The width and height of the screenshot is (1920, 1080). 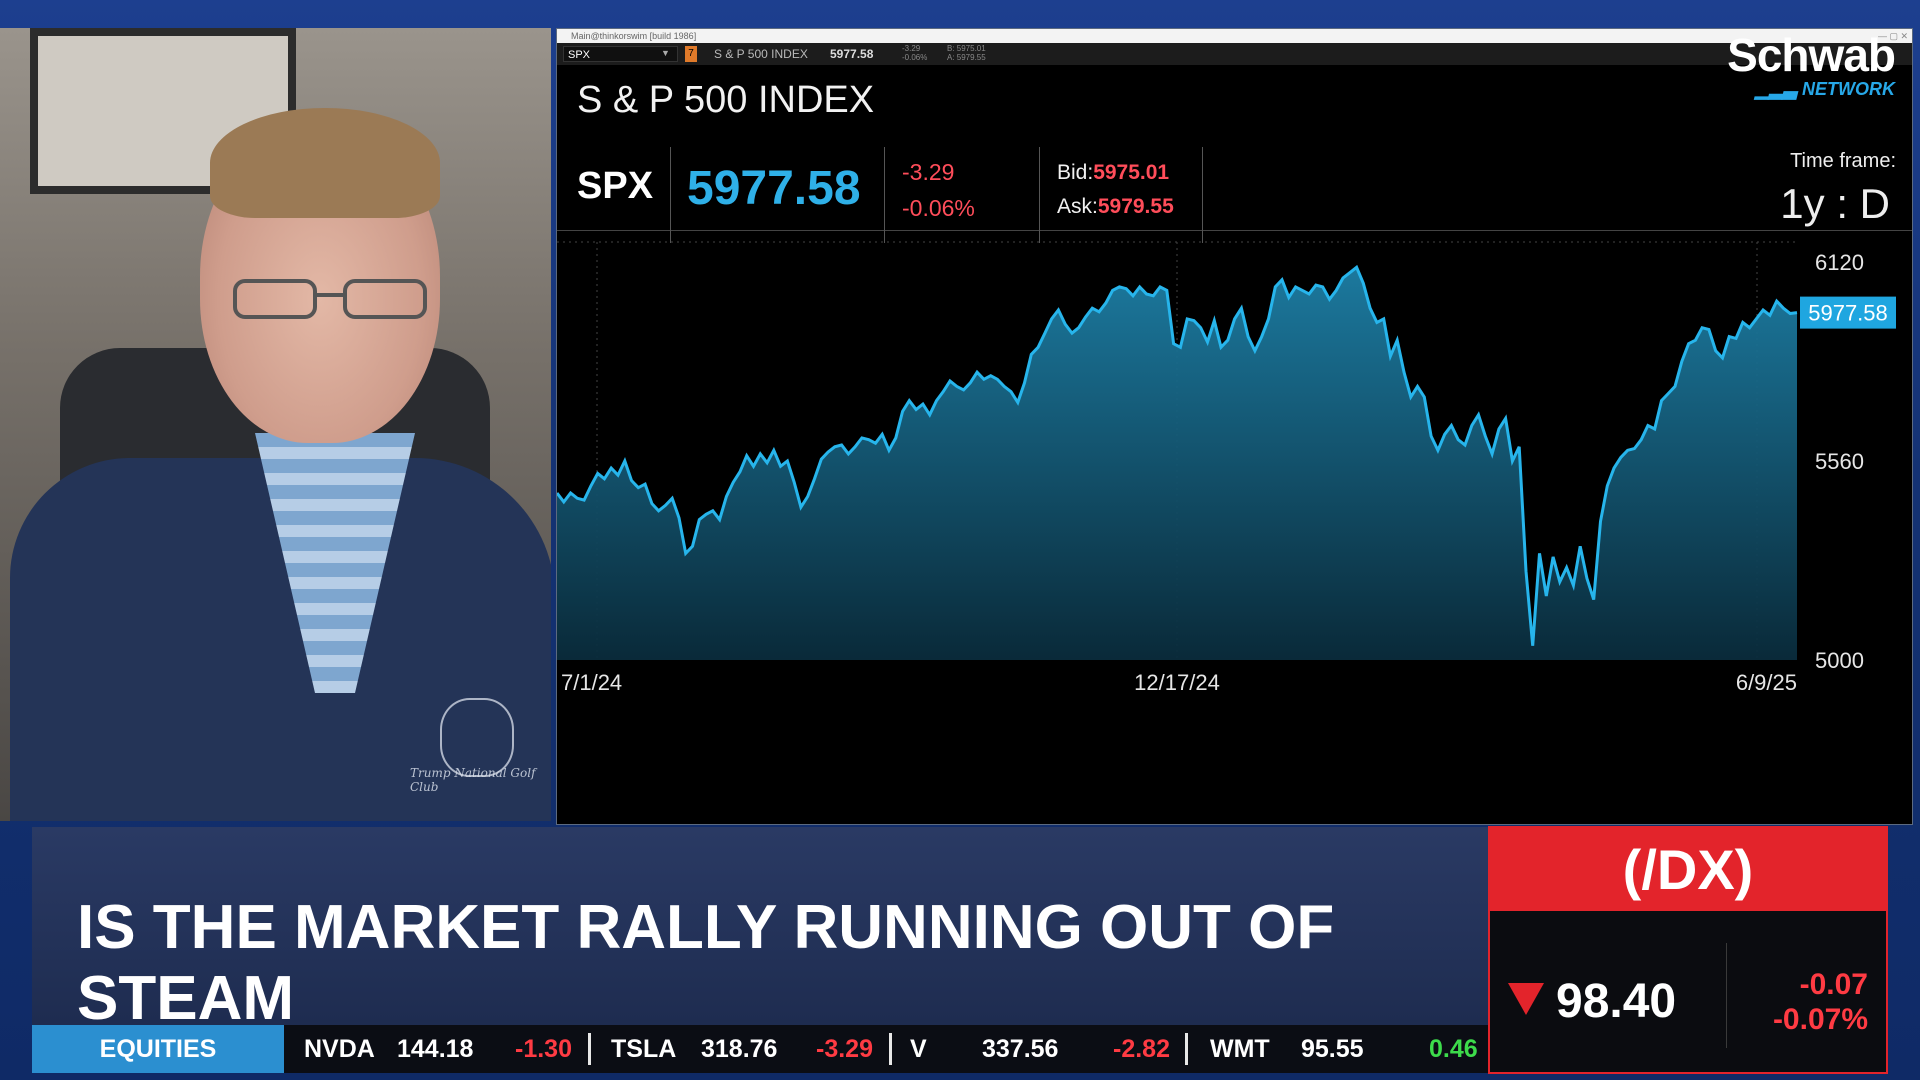 I want to click on last-price-marker, so click(x=1848, y=312).